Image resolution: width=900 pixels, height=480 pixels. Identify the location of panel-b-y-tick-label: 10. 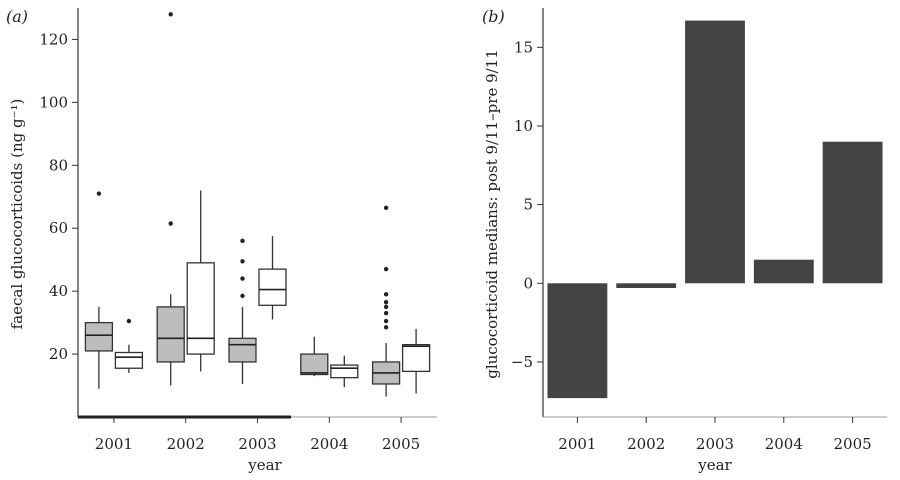
(523, 126).